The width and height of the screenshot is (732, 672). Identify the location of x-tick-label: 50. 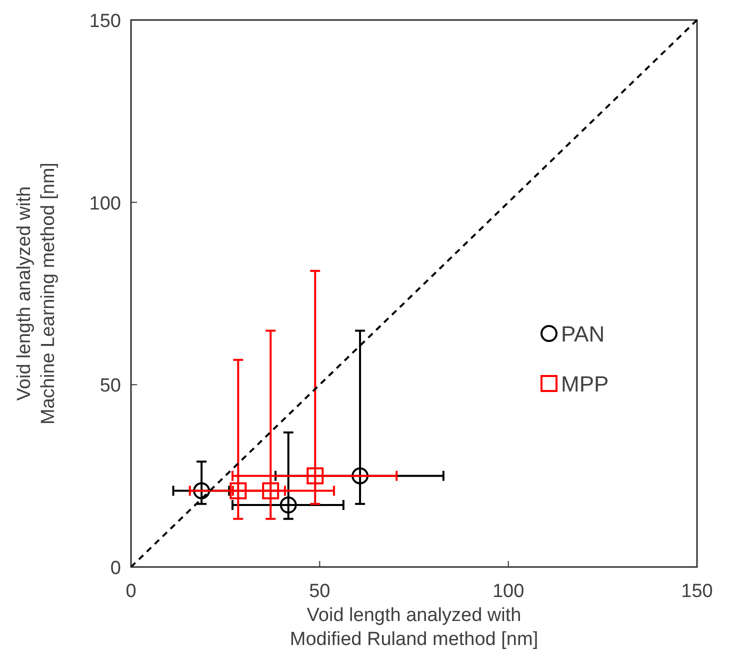
(319, 591).